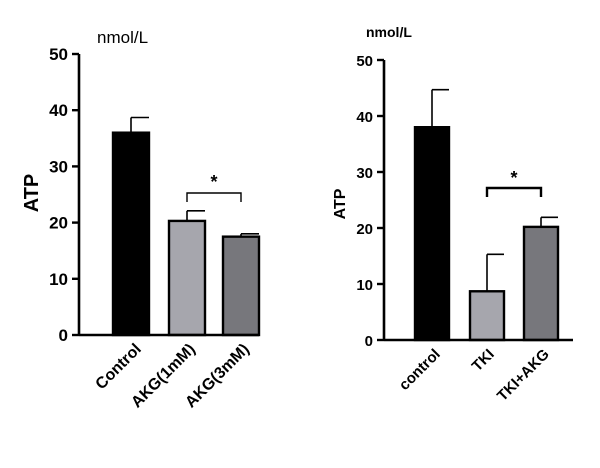 The height and width of the screenshot is (468, 600). Describe the element at coordinates (420, 370) in the screenshot. I see `x-tick-label: control` at that location.